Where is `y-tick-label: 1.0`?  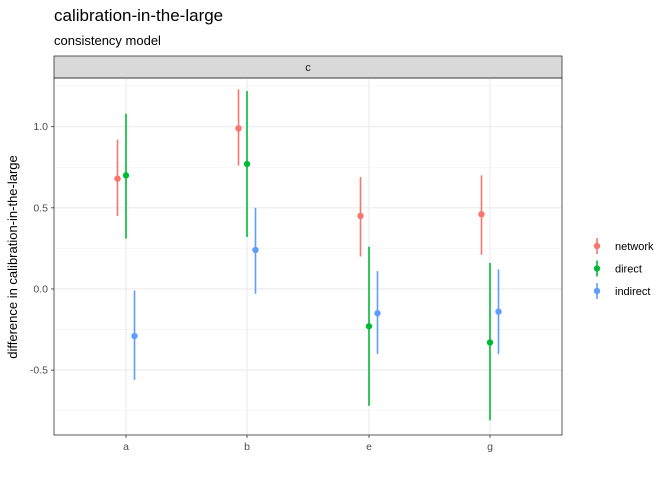
y-tick-label: 1.0 is located at coordinates (40, 127).